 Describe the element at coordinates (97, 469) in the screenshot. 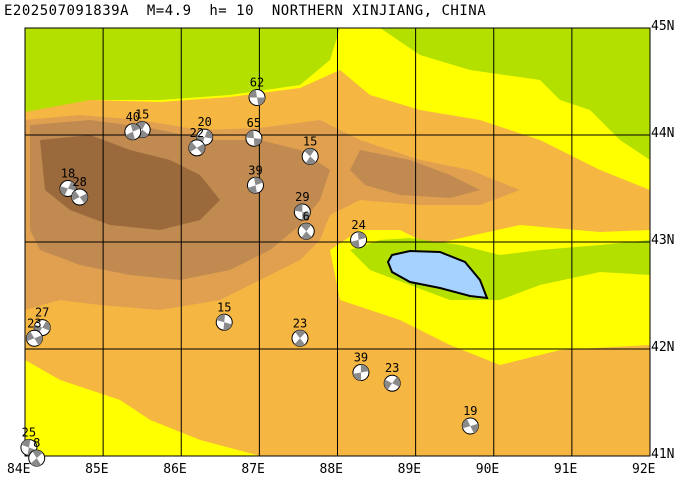

I see `lon-label: 85E` at that location.